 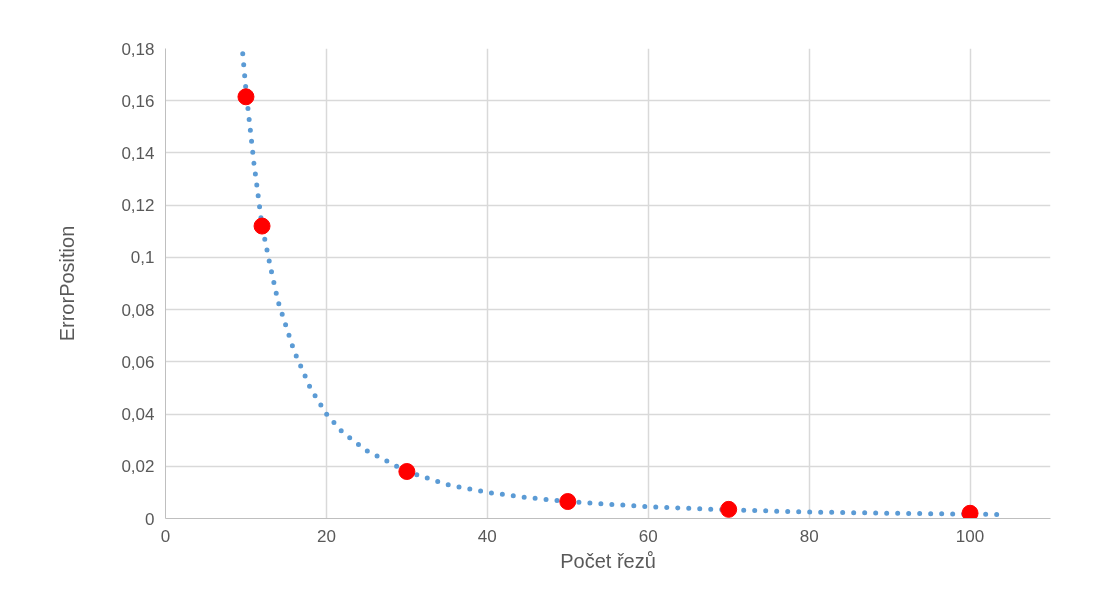 I want to click on y-tick-label: 0,02, so click(x=138, y=467).